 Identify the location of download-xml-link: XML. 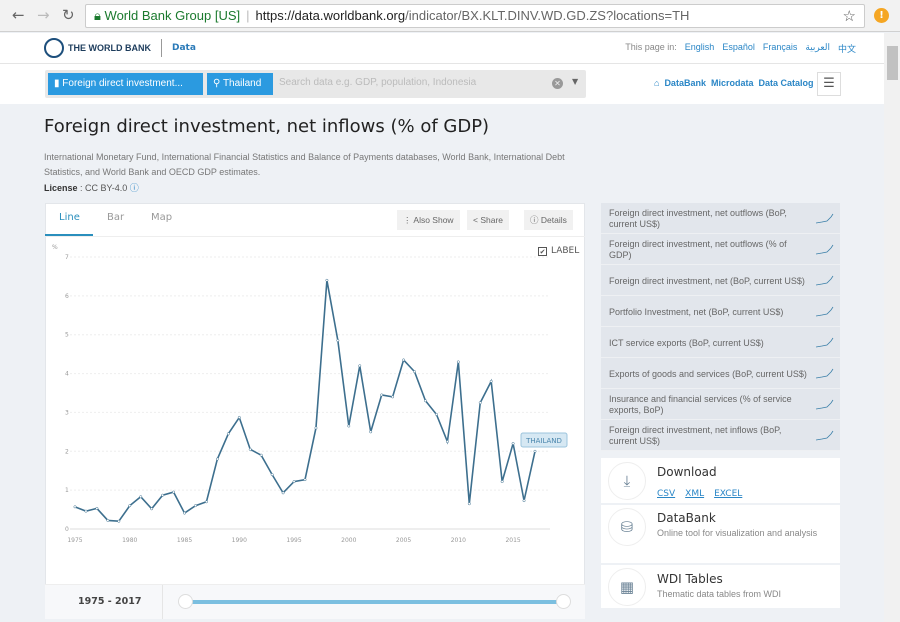
(695, 494).